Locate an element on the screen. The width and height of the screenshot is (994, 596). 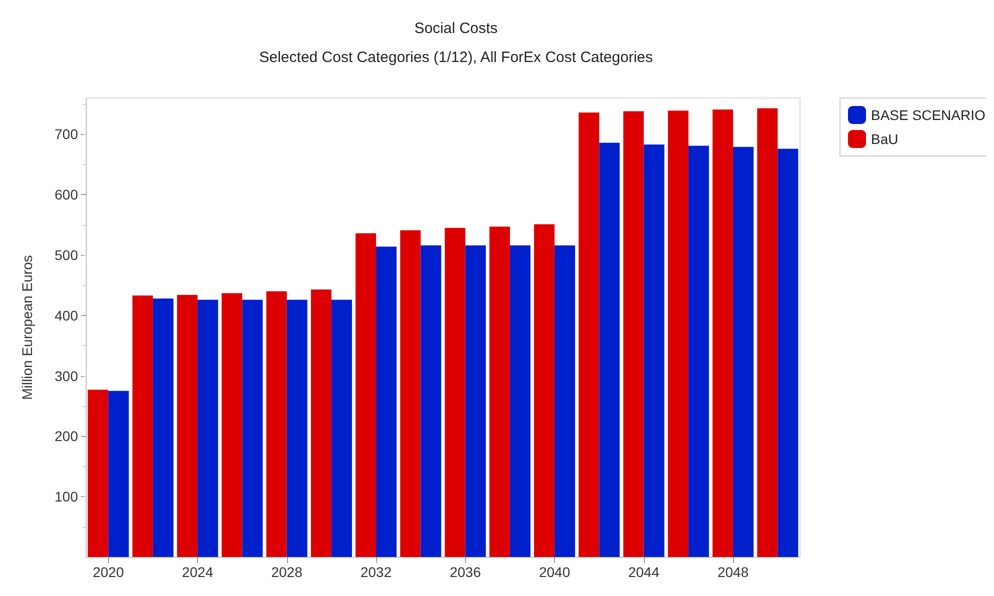
y-tick-label: 600 is located at coordinates (66, 194).